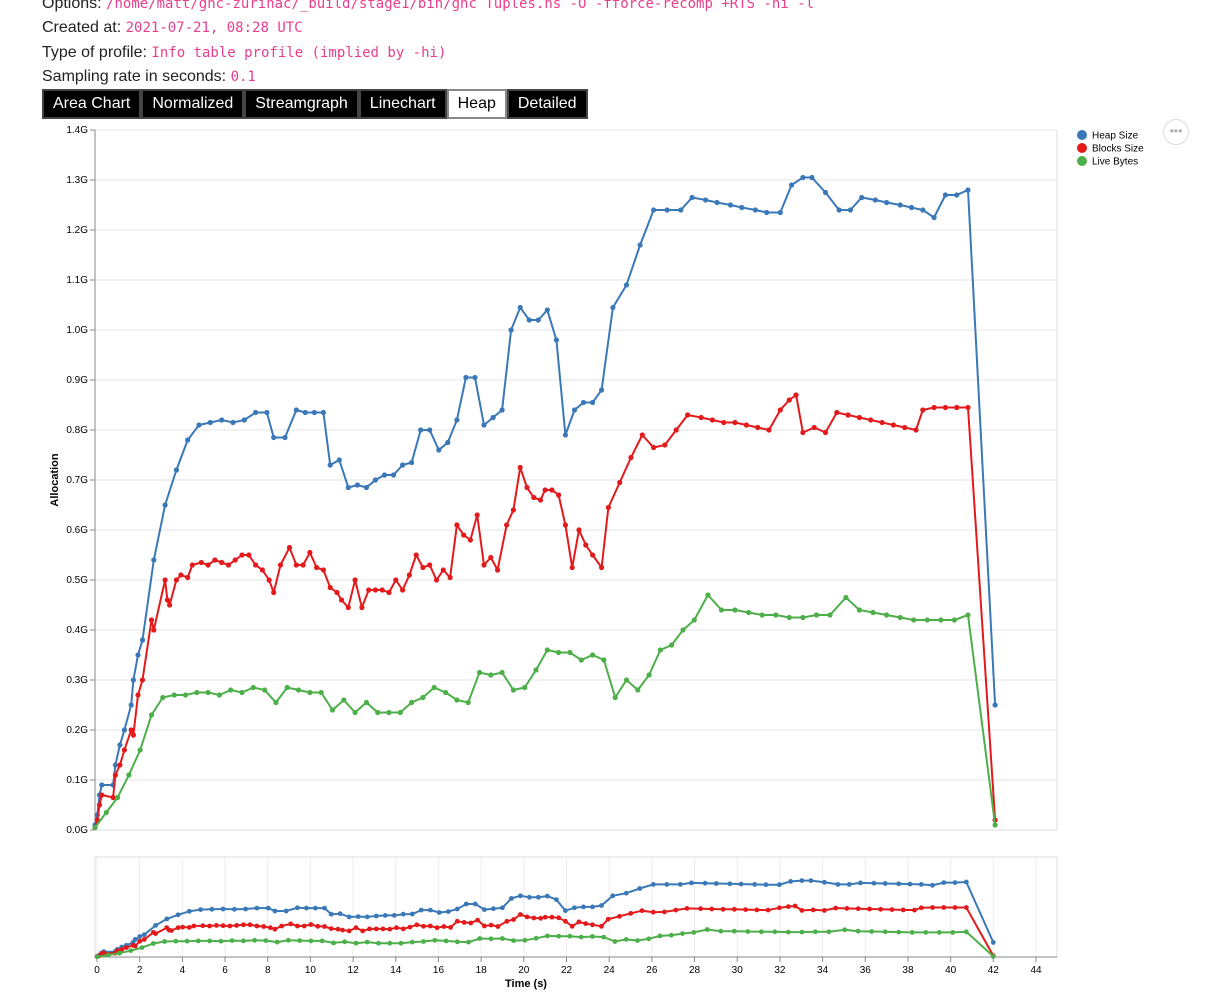 Image resolution: width=1214 pixels, height=1000 pixels. What do you see at coordinates (1176, 132) in the screenshot?
I see `ellipsis-icon: •••` at bounding box center [1176, 132].